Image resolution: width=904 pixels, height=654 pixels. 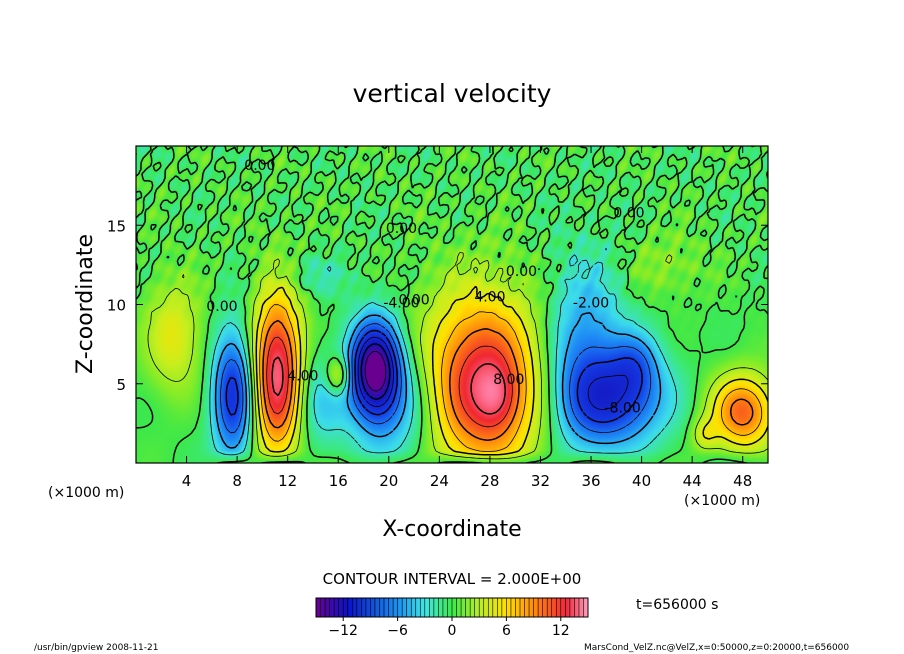 I want to click on colorbar-ticks: −12 −6 0 6 12, so click(x=449, y=628).